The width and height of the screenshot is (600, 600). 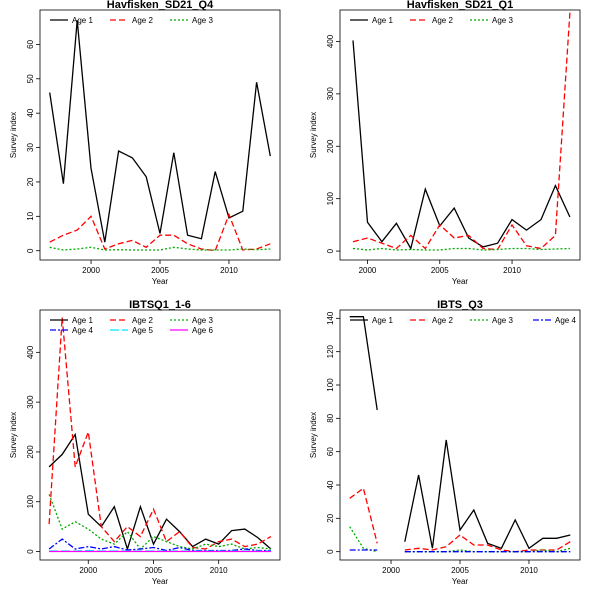 What do you see at coordinates (330, 318) in the screenshot?
I see `y-tick-label: 140` at bounding box center [330, 318].